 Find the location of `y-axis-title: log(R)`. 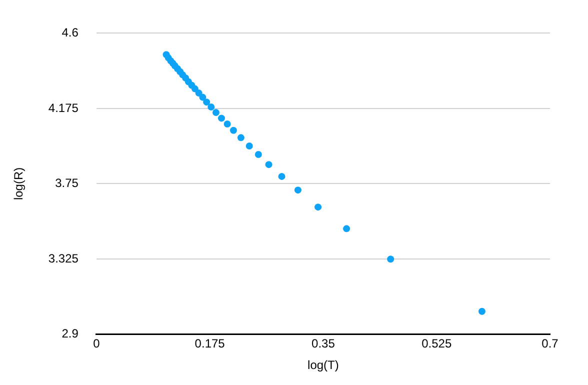

y-axis-title: log(R) is located at coordinates (19, 183).